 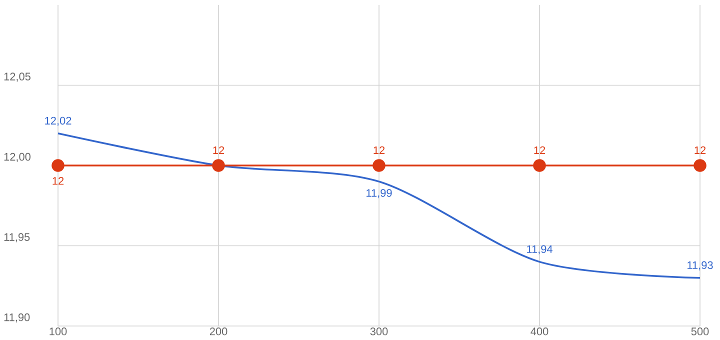 What do you see at coordinates (700, 332) in the screenshot?
I see `x-tick-label: 500` at bounding box center [700, 332].